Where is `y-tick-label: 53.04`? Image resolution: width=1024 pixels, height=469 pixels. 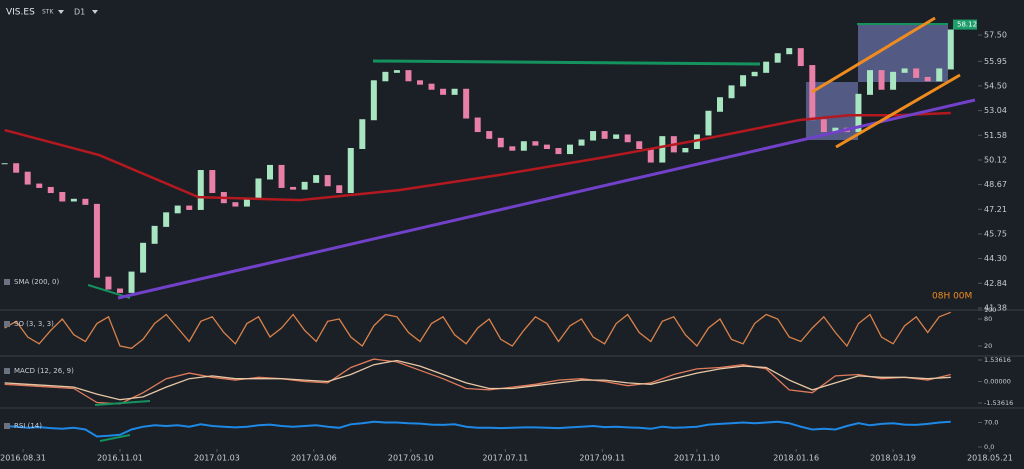
y-tick-label: 53.04 is located at coordinates (995, 110).